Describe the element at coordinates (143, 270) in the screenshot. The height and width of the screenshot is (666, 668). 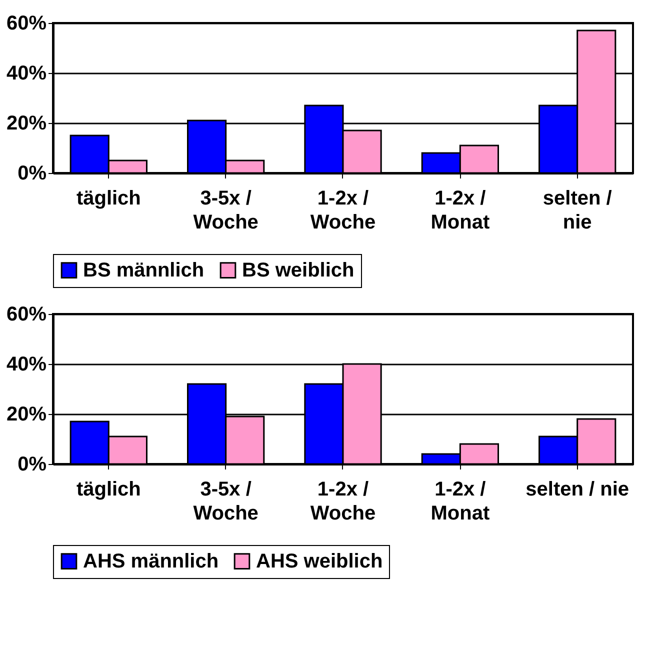
I see `legend-label: BS männlich` at that location.